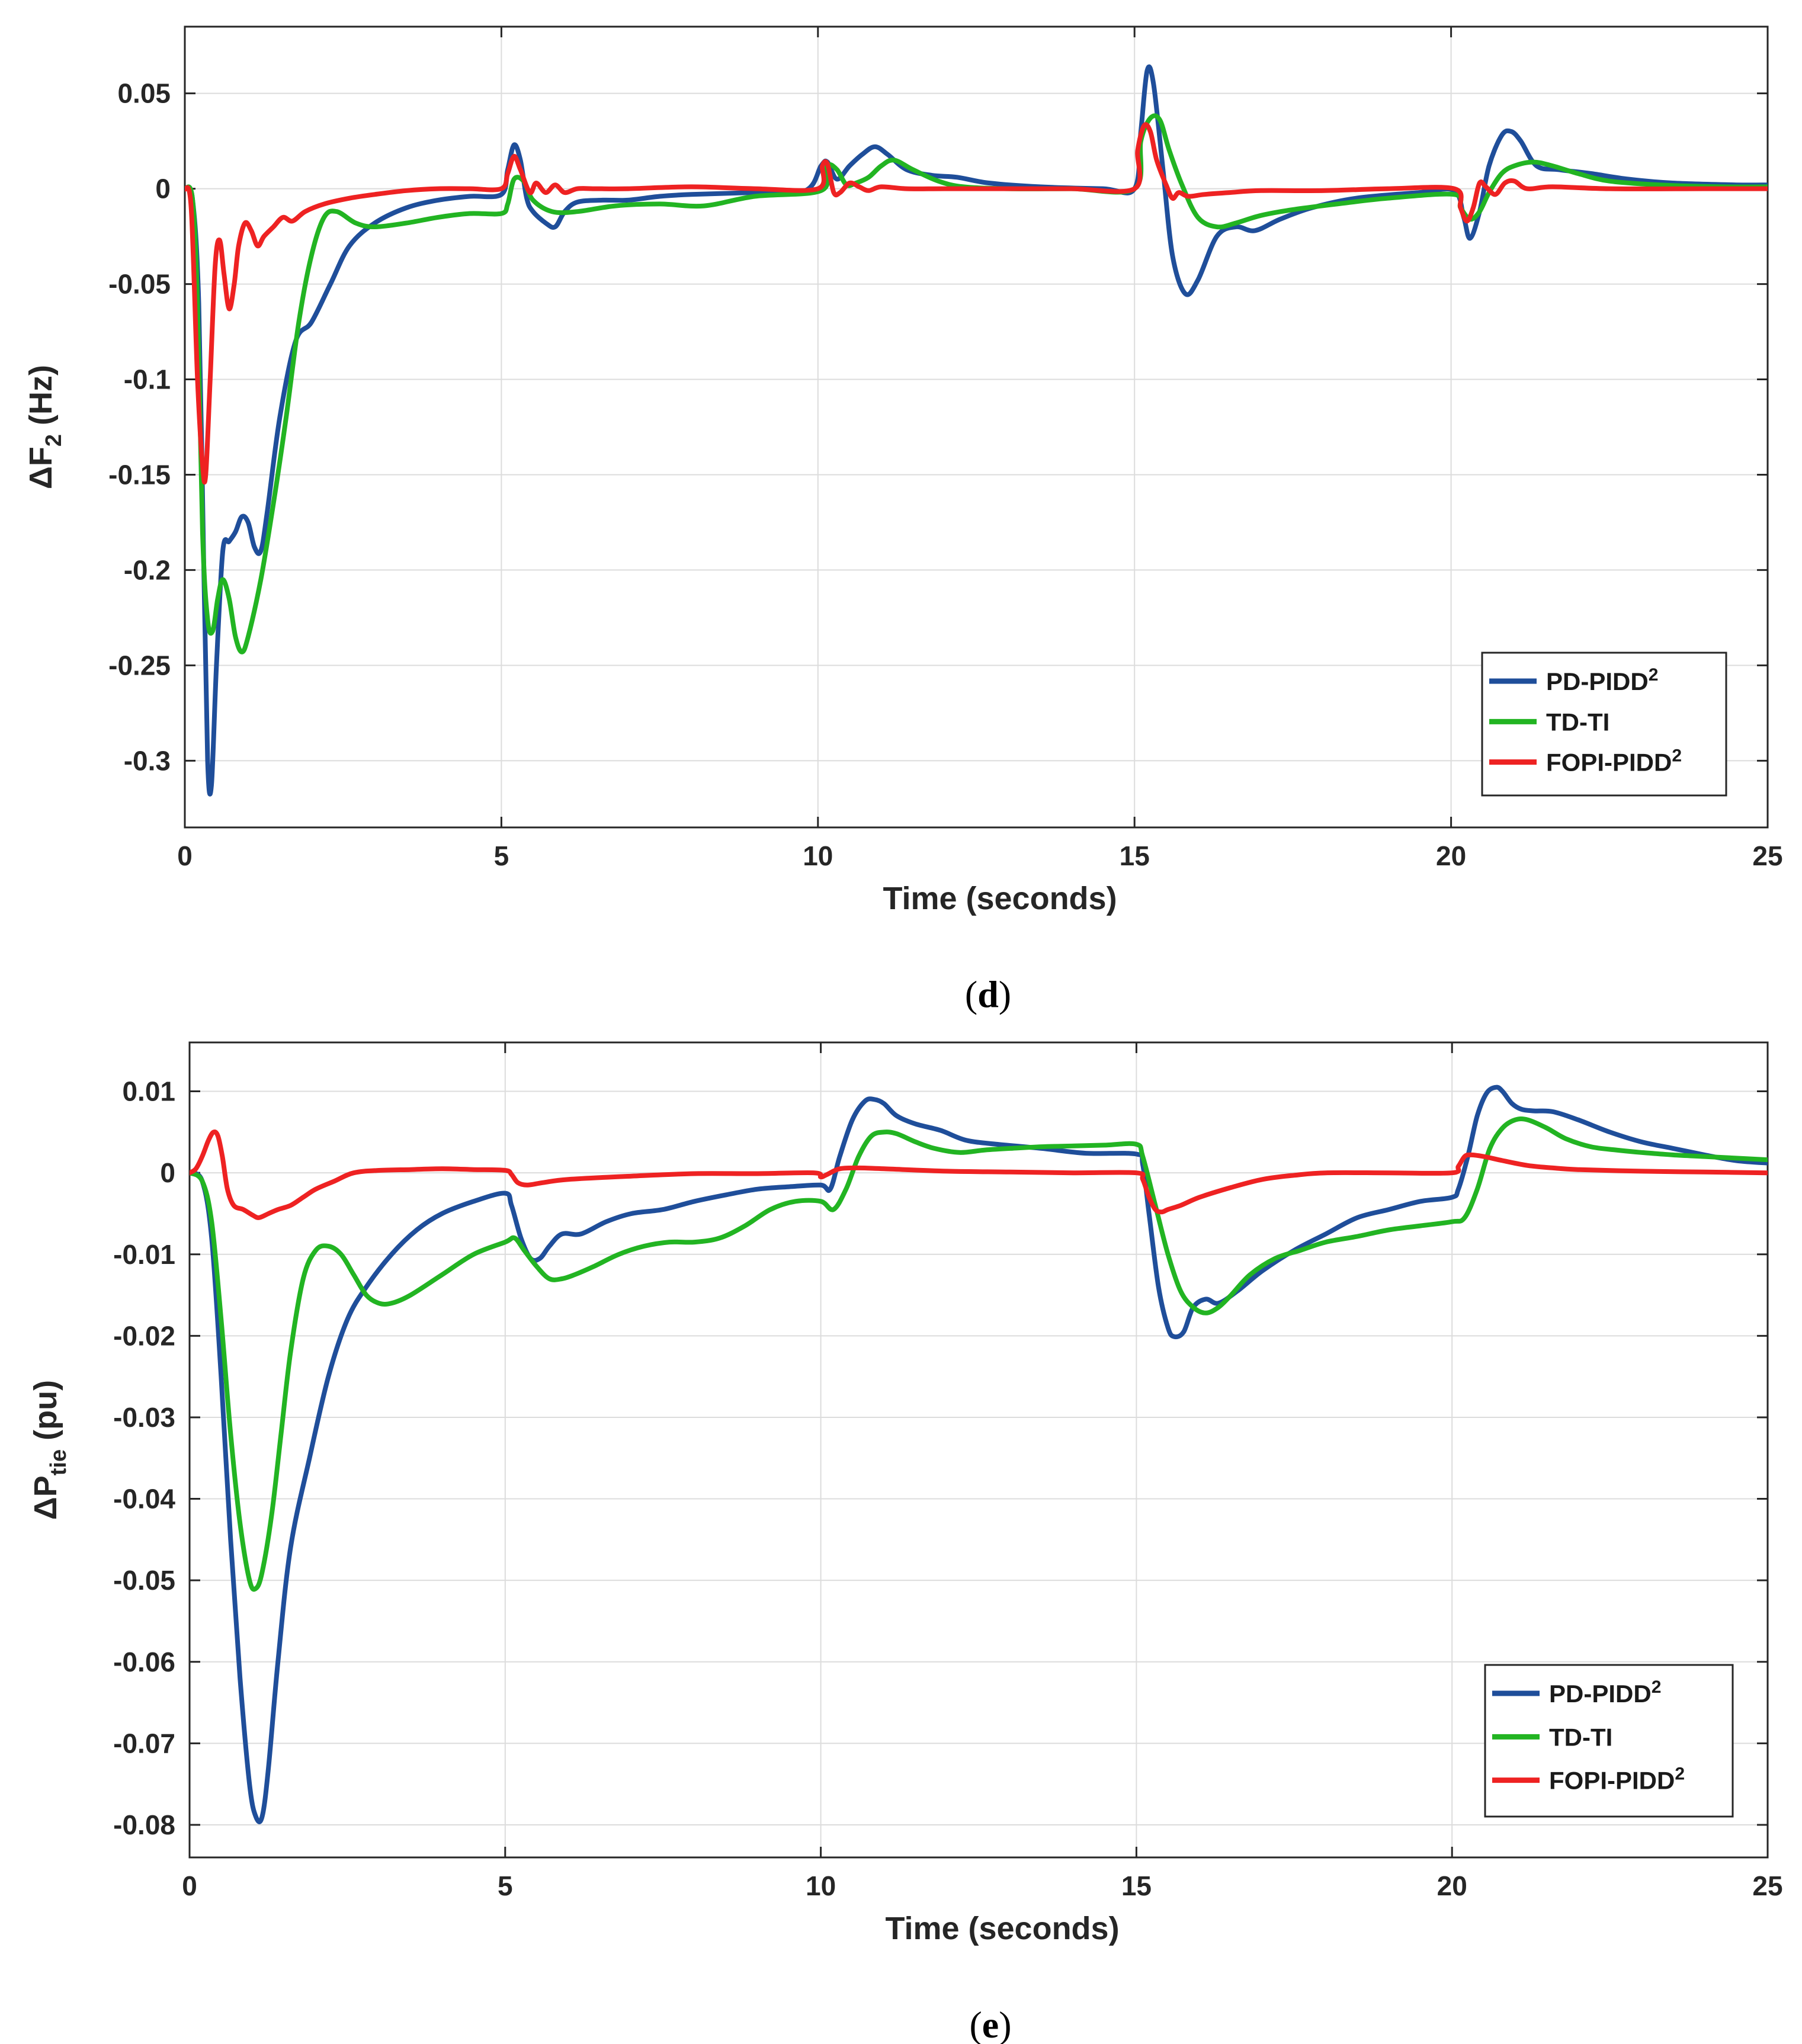 Image resolution: width=1802 pixels, height=2044 pixels. I want to click on panel-caption: (d), so click(988, 994).